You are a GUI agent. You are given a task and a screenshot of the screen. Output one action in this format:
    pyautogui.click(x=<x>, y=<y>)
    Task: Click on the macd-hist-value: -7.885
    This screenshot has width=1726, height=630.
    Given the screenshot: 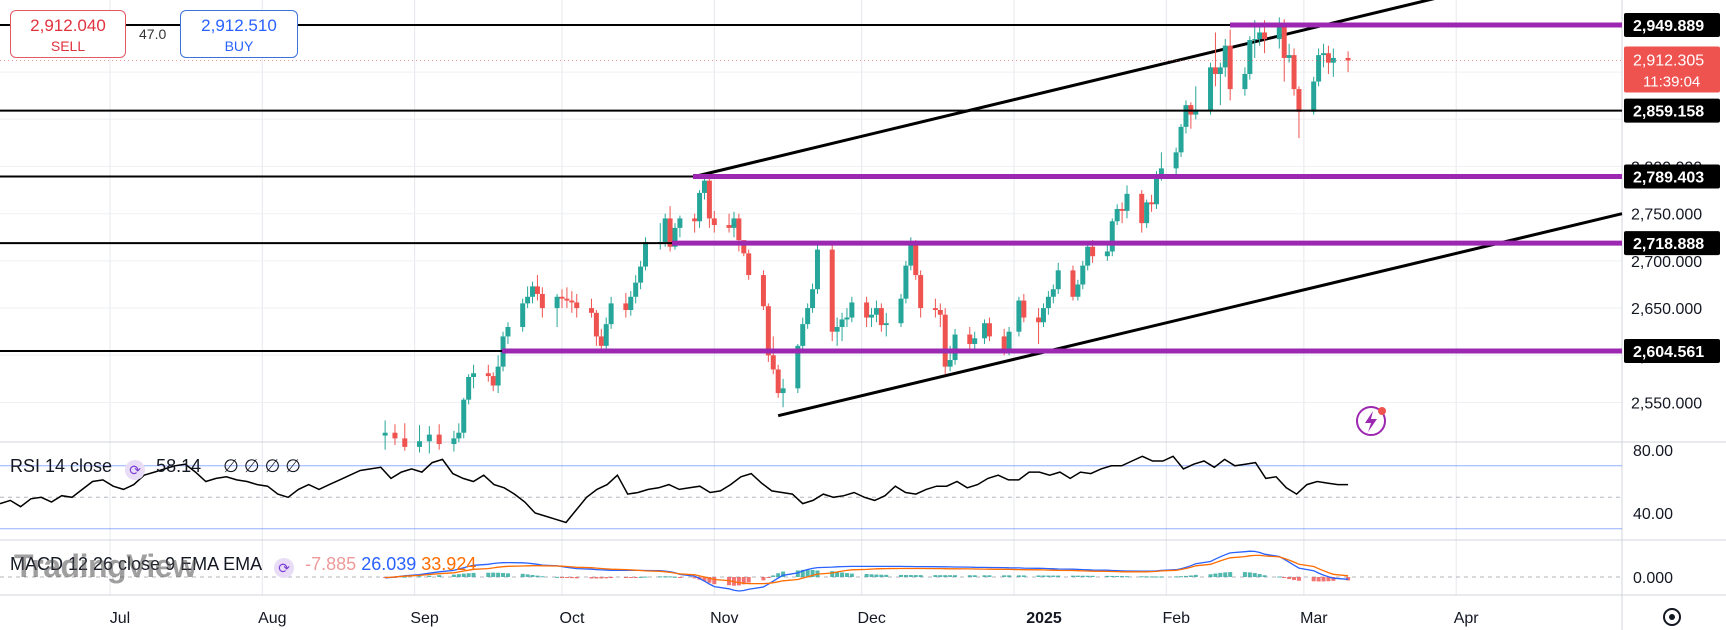 What is the action you would take?
    pyautogui.click(x=331, y=564)
    